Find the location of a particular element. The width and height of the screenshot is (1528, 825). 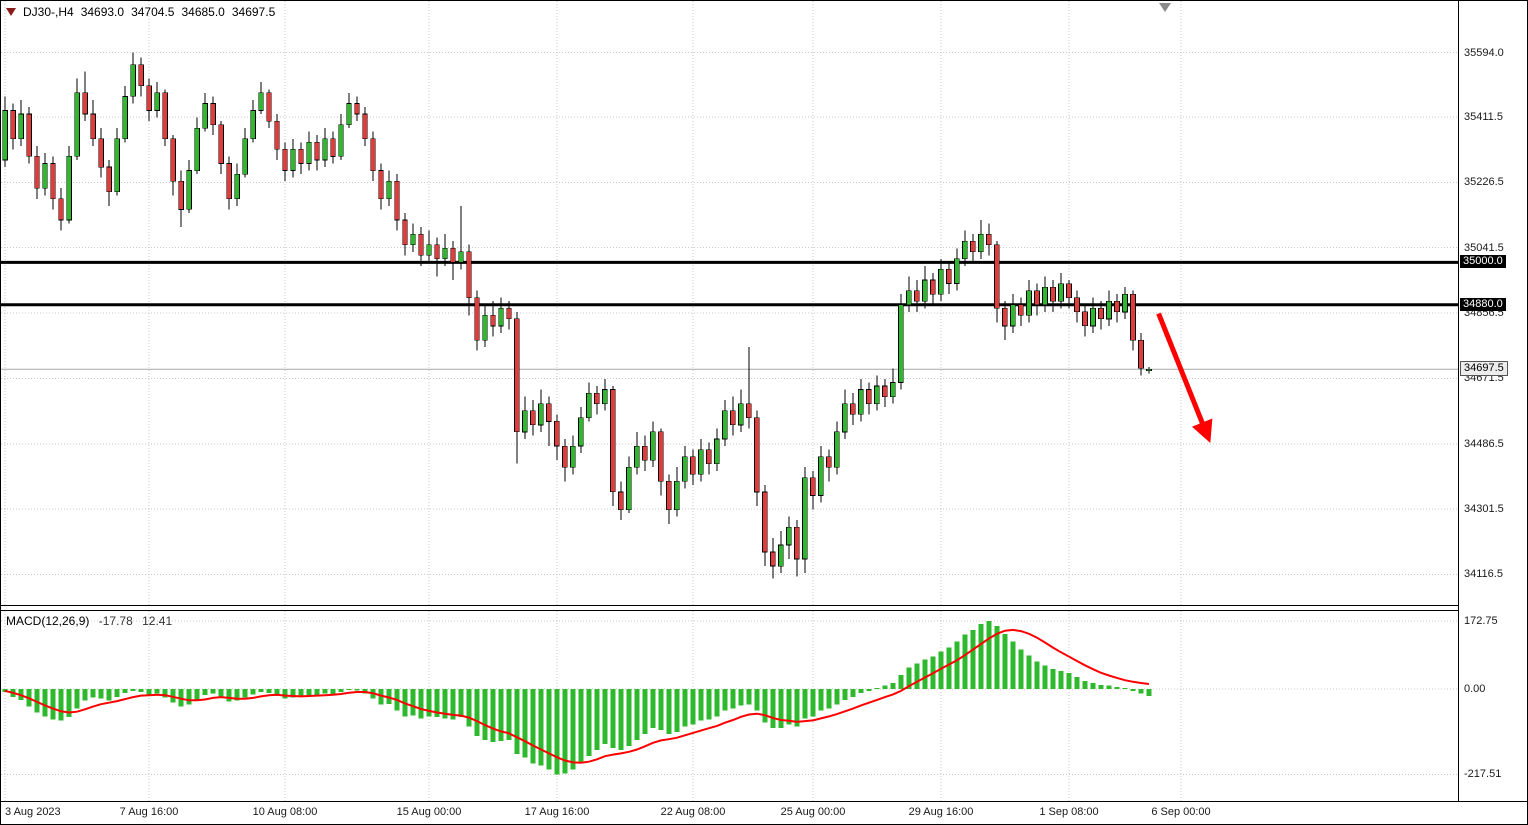

chart-header: DJ30-,H4 34693.0 34704.5 34685.0 34697.5 is located at coordinates (144, 12).